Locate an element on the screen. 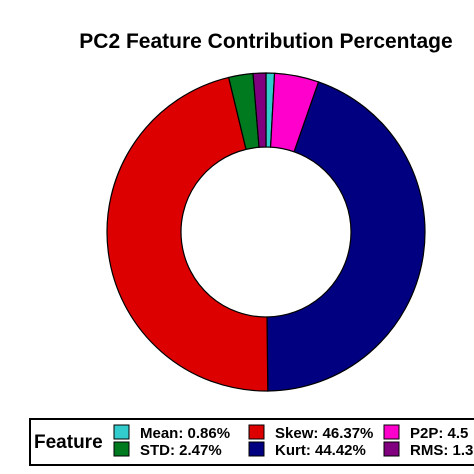  legend-swatch-kurt is located at coordinates (256, 449).